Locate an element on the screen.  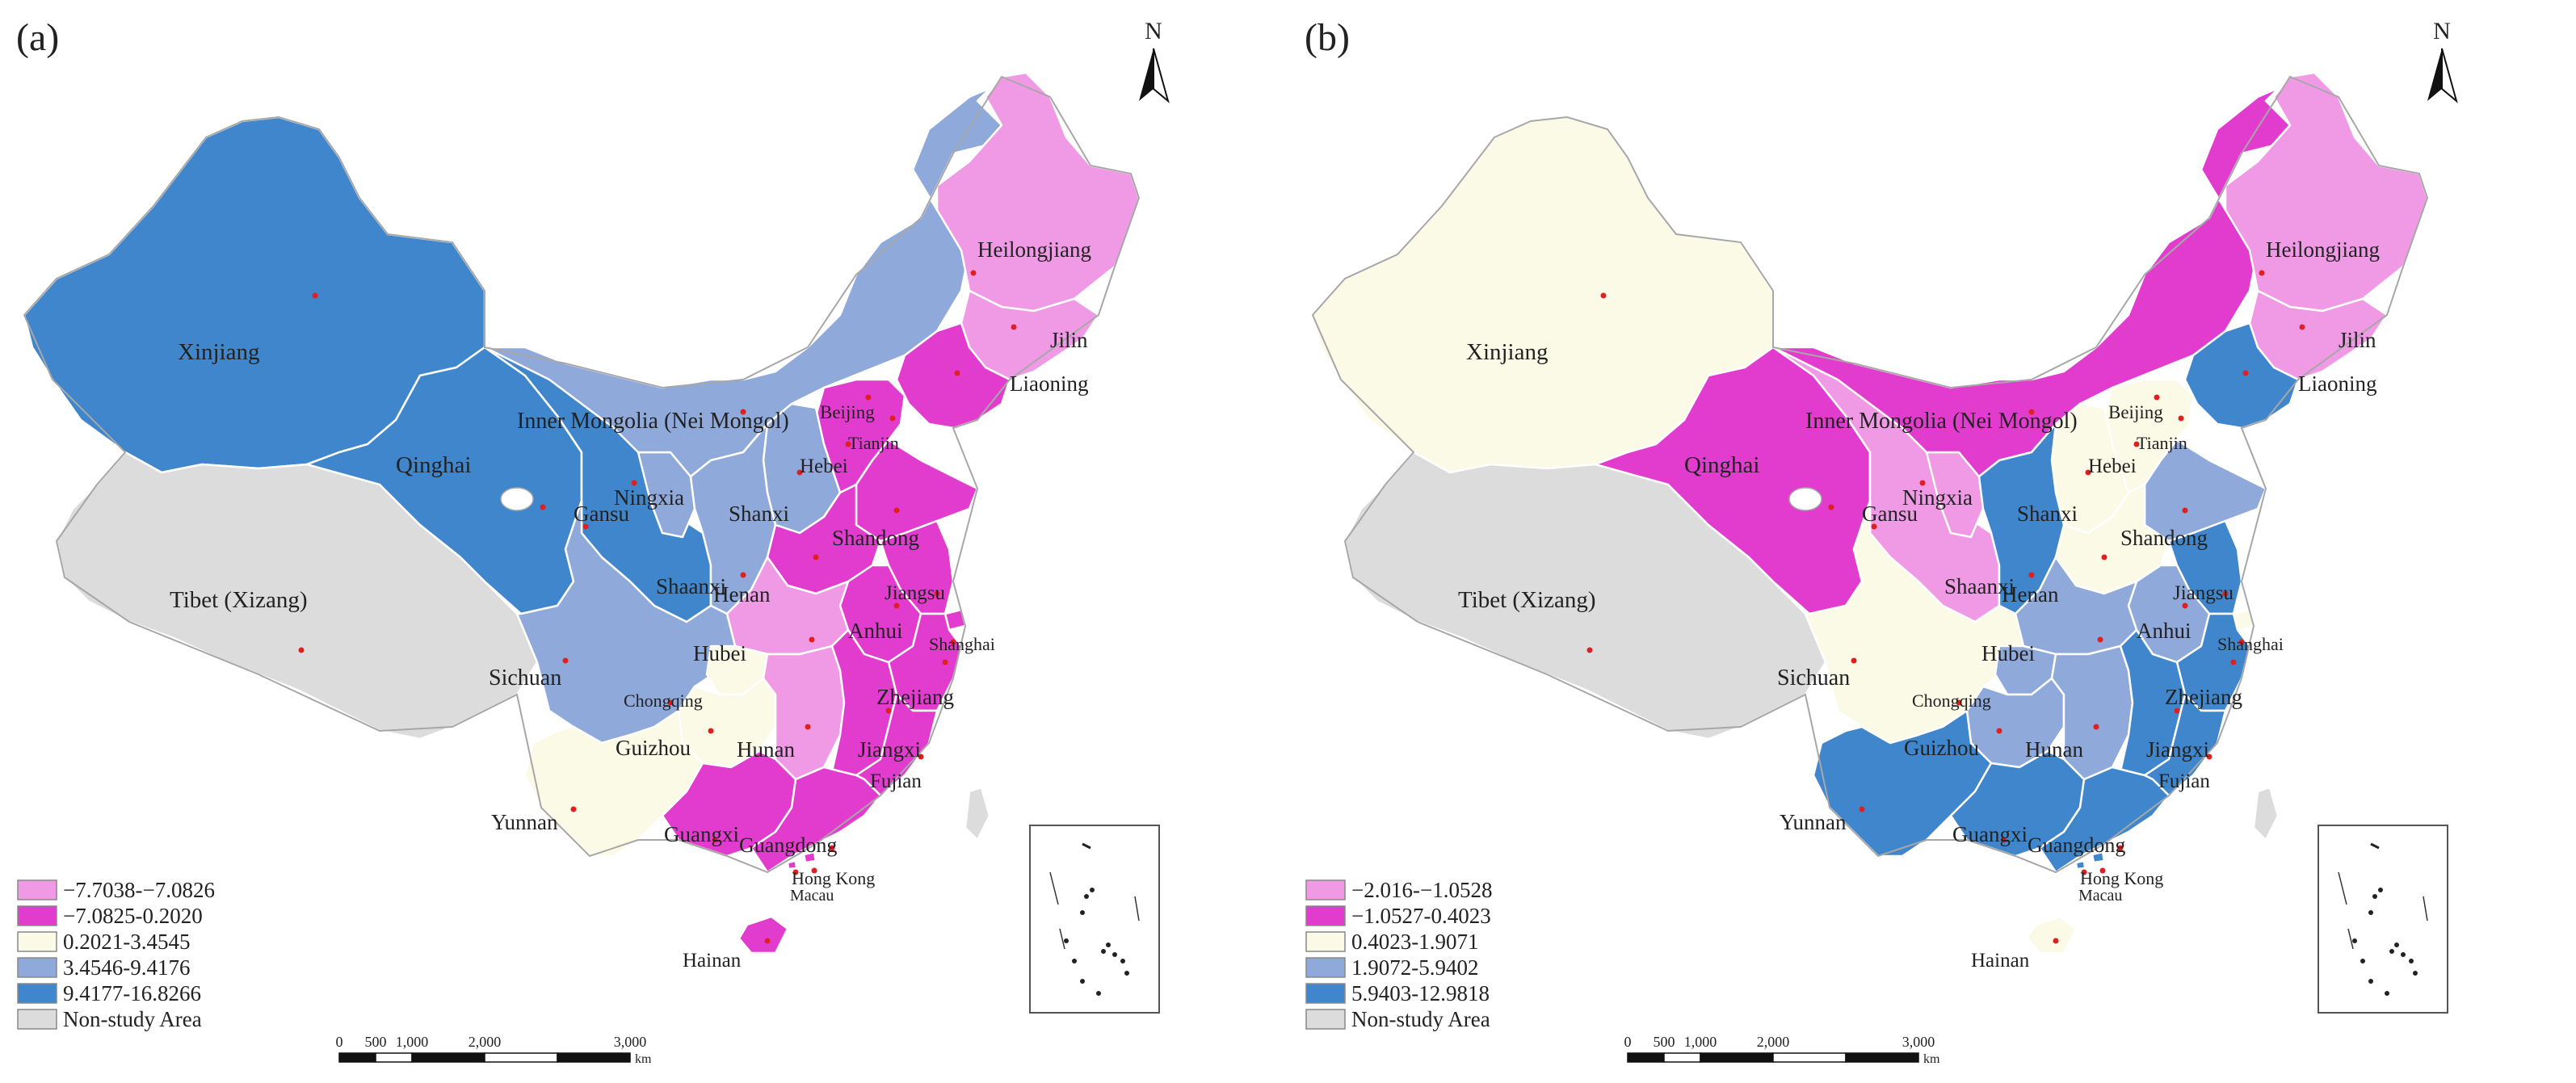
province-label-hunan: Hunan is located at coordinates (2054, 749).